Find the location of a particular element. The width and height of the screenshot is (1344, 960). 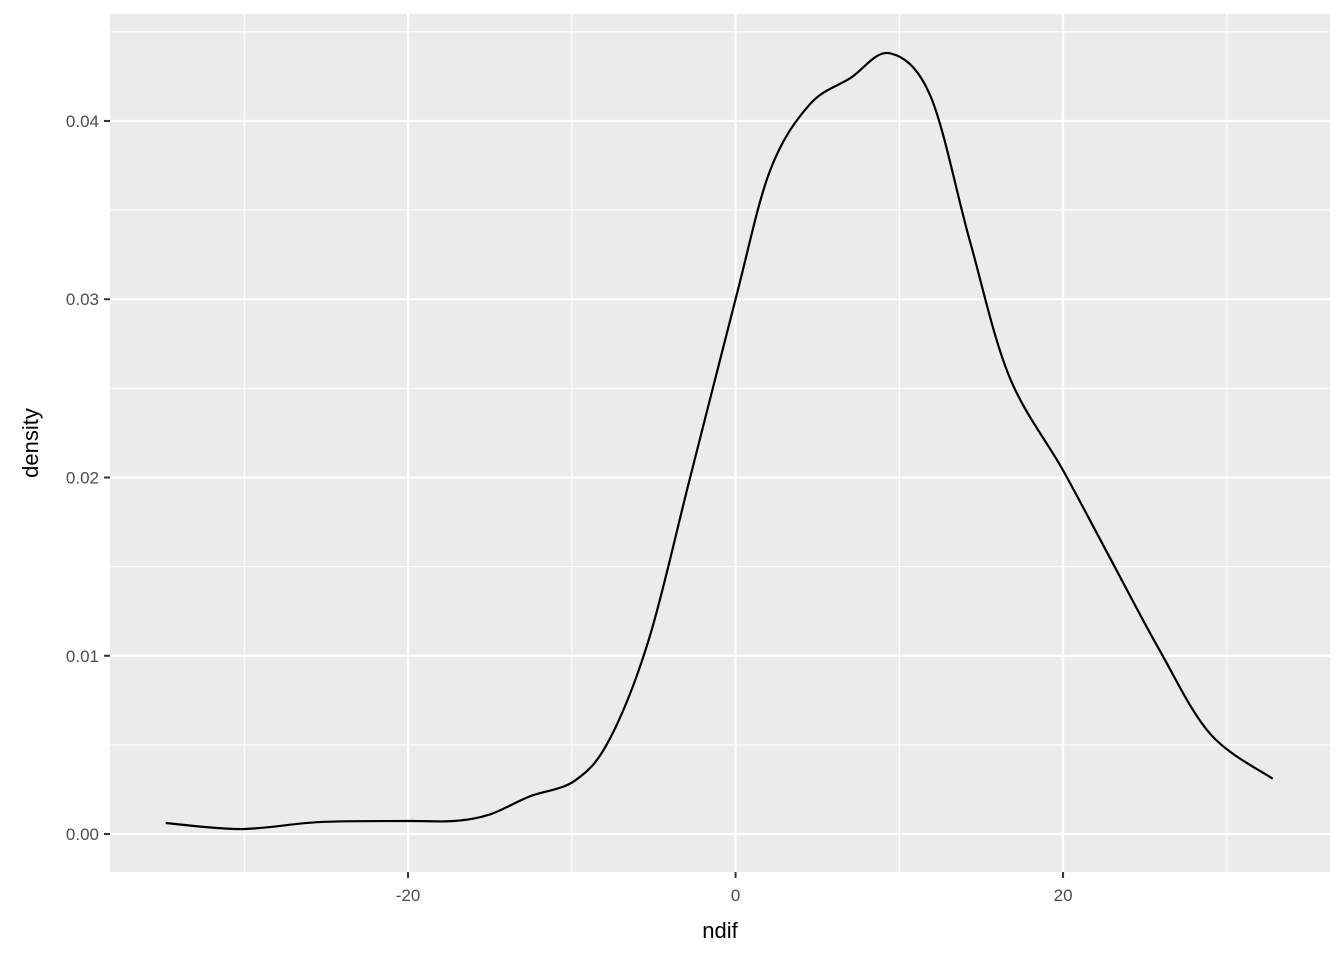

y-tick-label: 0.01 is located at coordinates (82, 656).